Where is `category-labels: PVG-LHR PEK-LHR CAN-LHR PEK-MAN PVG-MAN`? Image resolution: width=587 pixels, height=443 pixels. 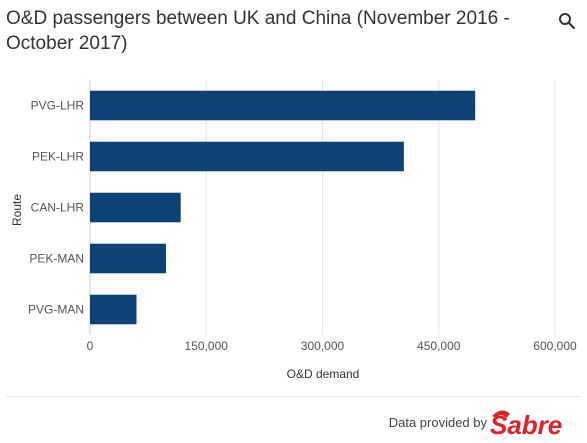 category-labels: PVG-LHR PEK-LHR CAN-LHR PEK-MAN PVG-MAN is located at coordinates (56, 208).